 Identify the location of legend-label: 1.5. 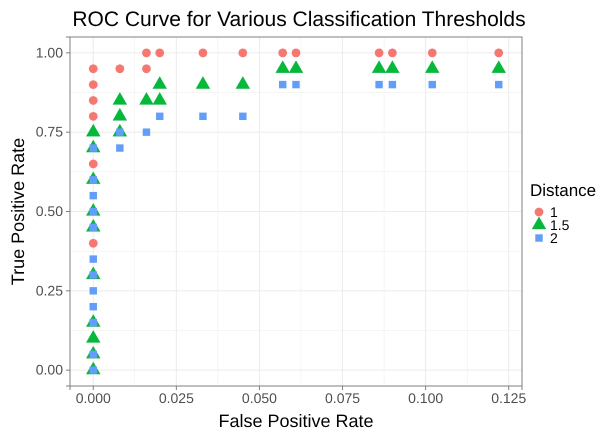
(560, 225).